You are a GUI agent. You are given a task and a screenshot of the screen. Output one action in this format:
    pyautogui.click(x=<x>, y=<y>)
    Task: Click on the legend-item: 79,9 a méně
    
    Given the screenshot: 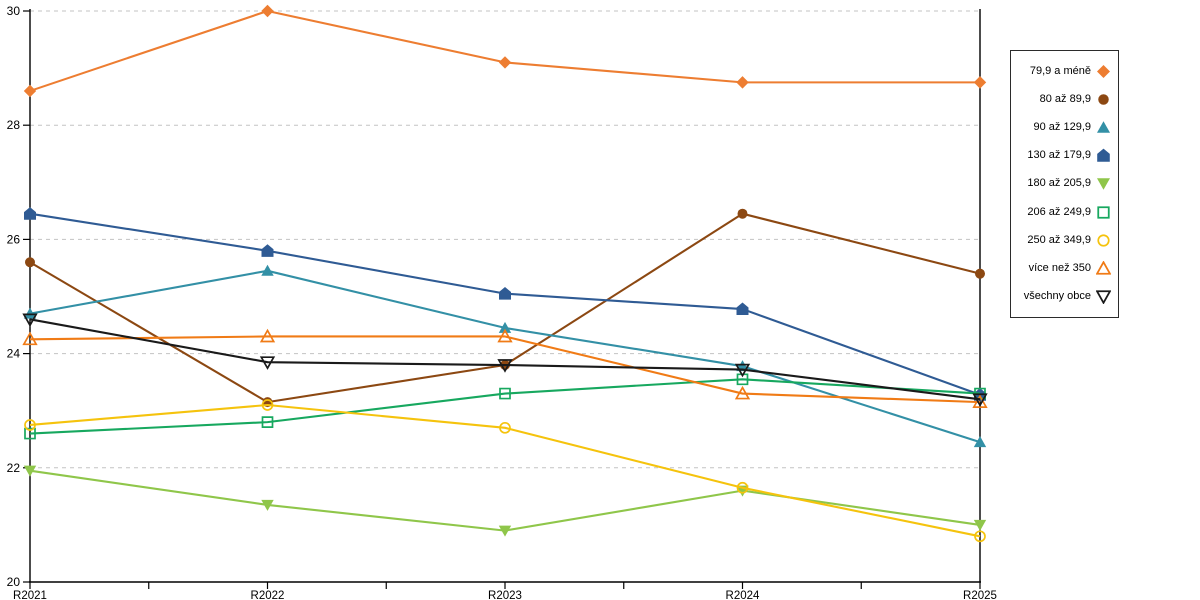 What is the action you would take?
    pyautogui.click(x=1063, y=71)
    